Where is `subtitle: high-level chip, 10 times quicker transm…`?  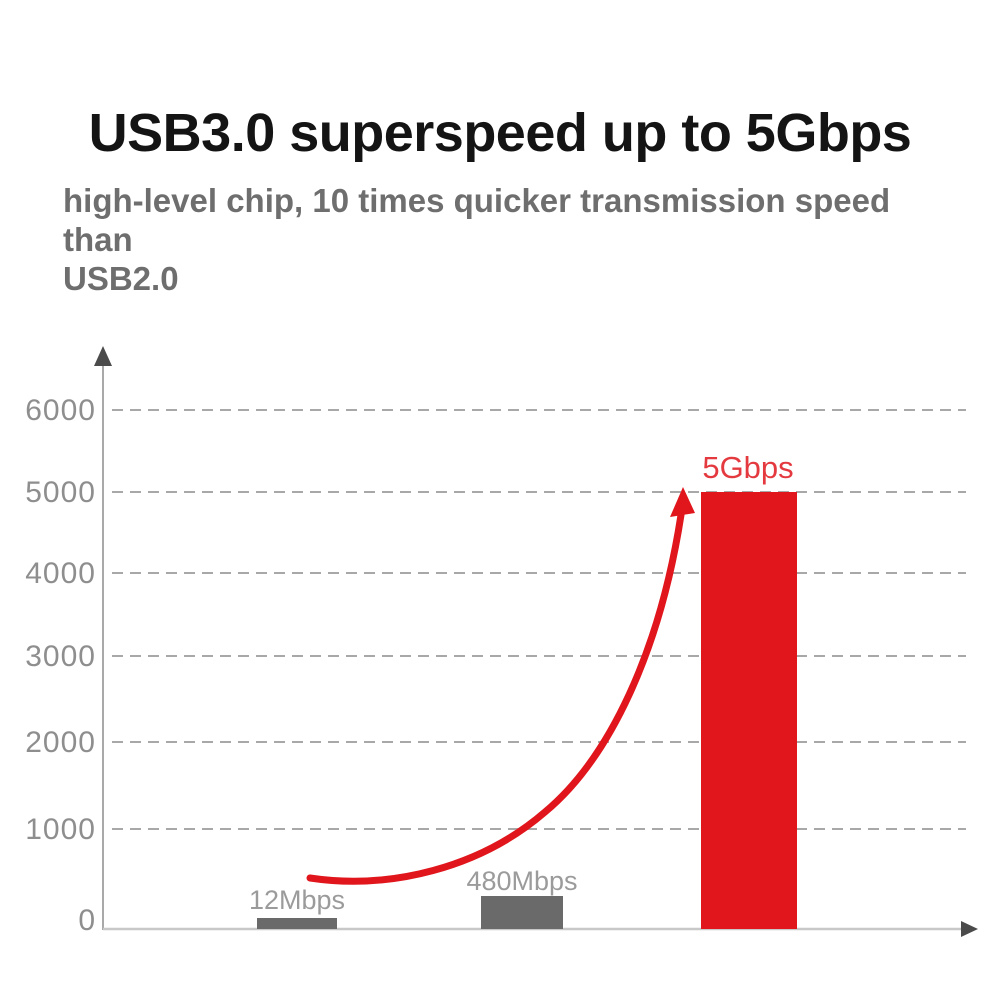 subtitle: high-level chip, 10 times quicker transm… is located at coordinates (513, 239).